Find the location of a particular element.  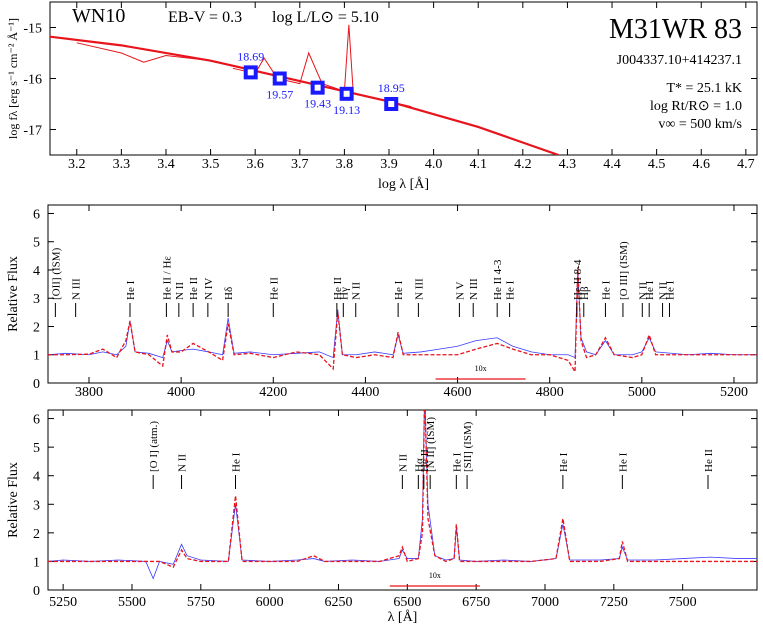

line-id-label: [OII] (ISM) is located at coordinates (56, 273).